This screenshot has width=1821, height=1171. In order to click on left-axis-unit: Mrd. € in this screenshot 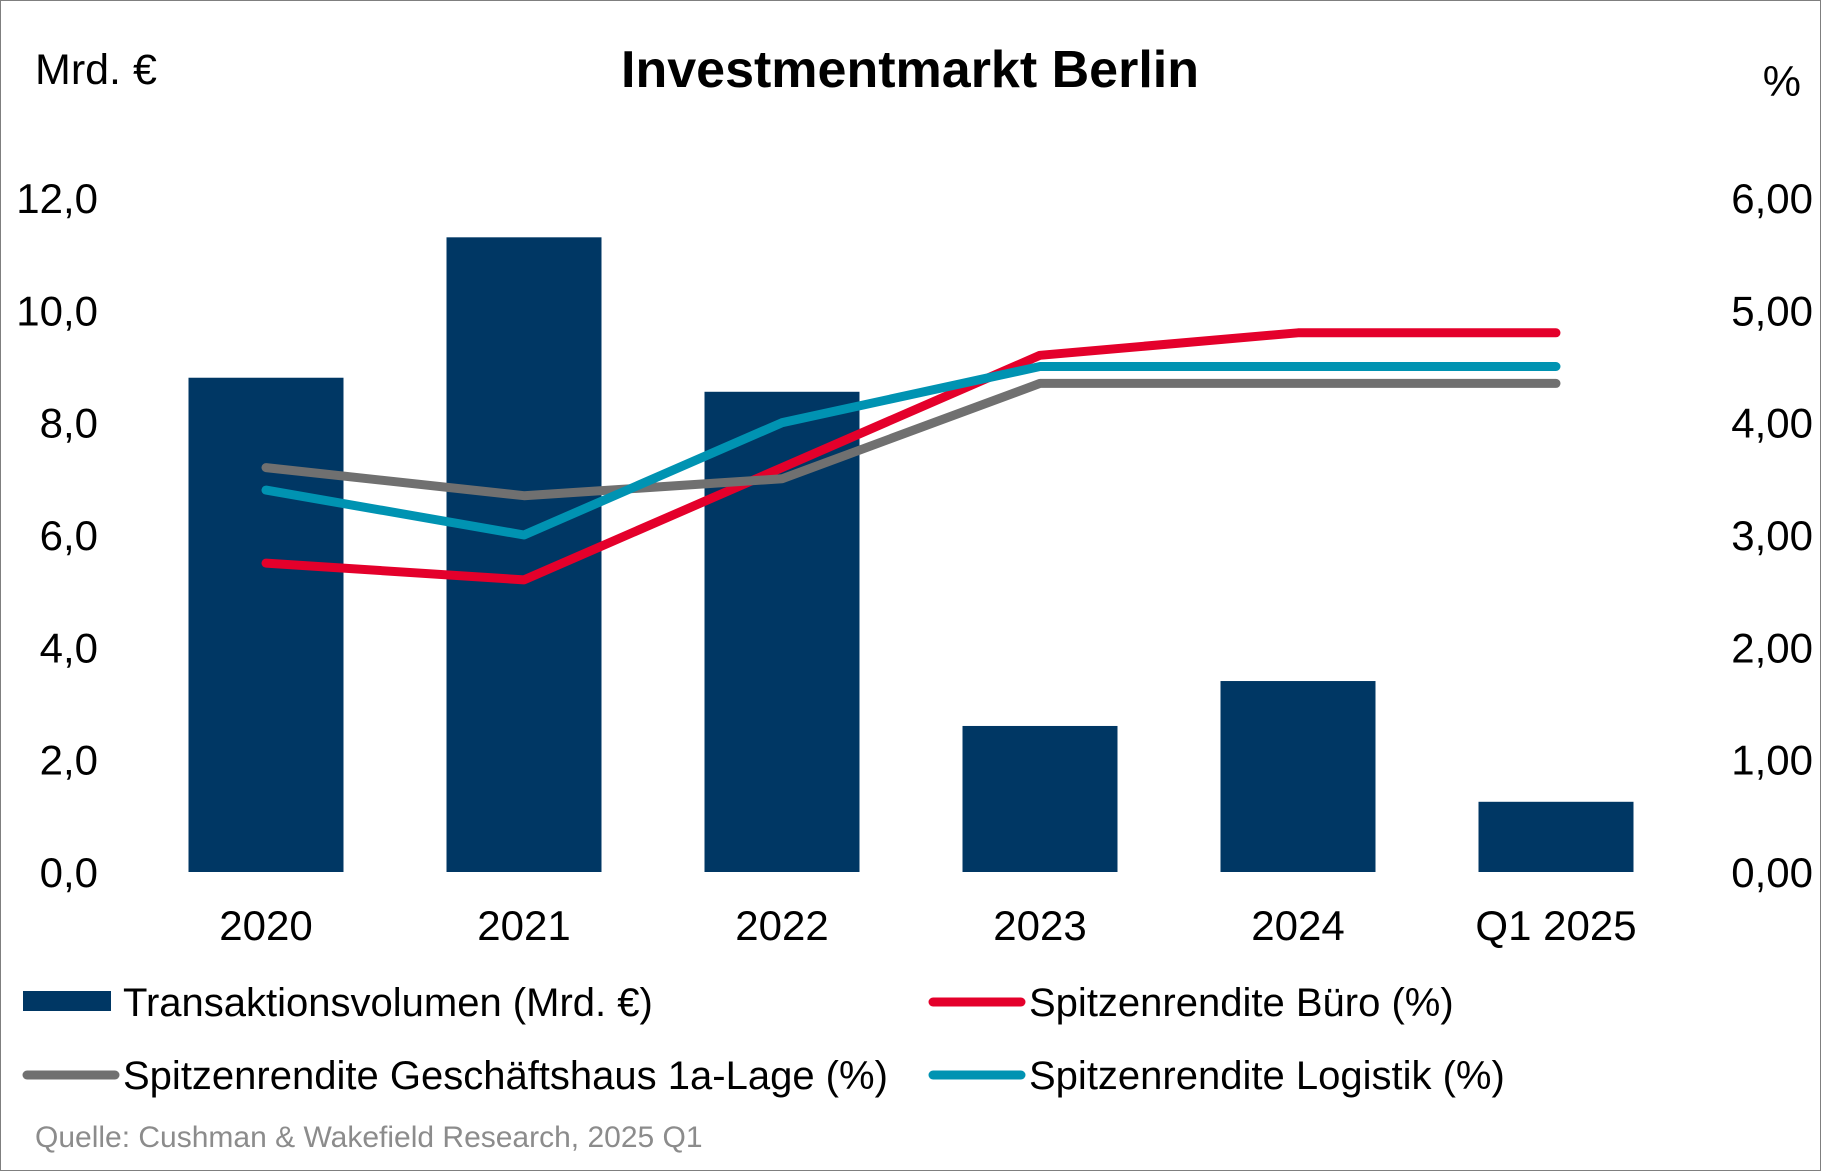, I will do `click(96, 70)`.